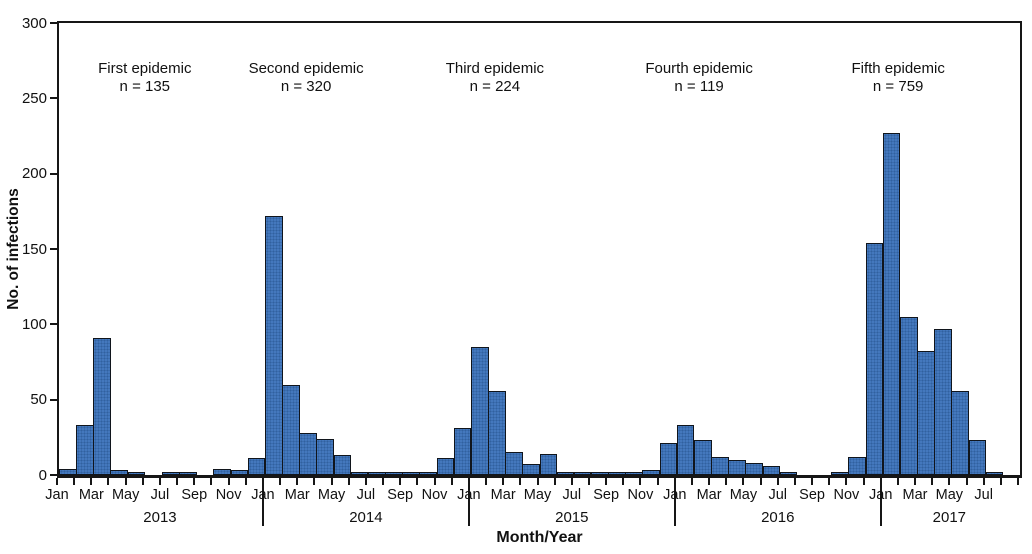 This screenshot has width=1032, height=554. Describe the element at coordinates (188, 473) in the screenshot. I see `bar-2013-Aug` at that location.